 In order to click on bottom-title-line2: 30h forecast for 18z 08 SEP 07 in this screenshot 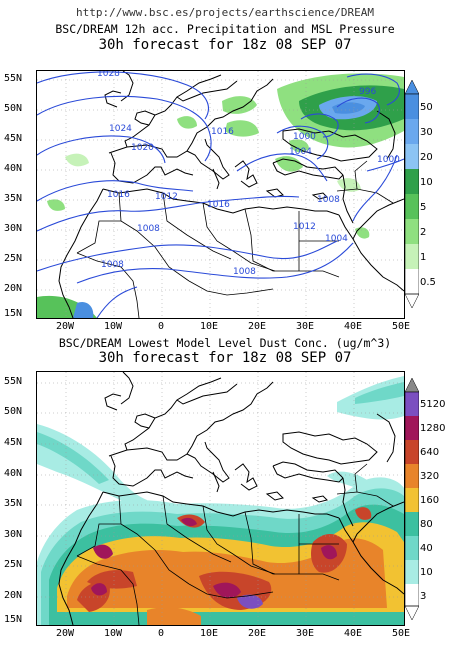, I will do `click(225, 358)`.